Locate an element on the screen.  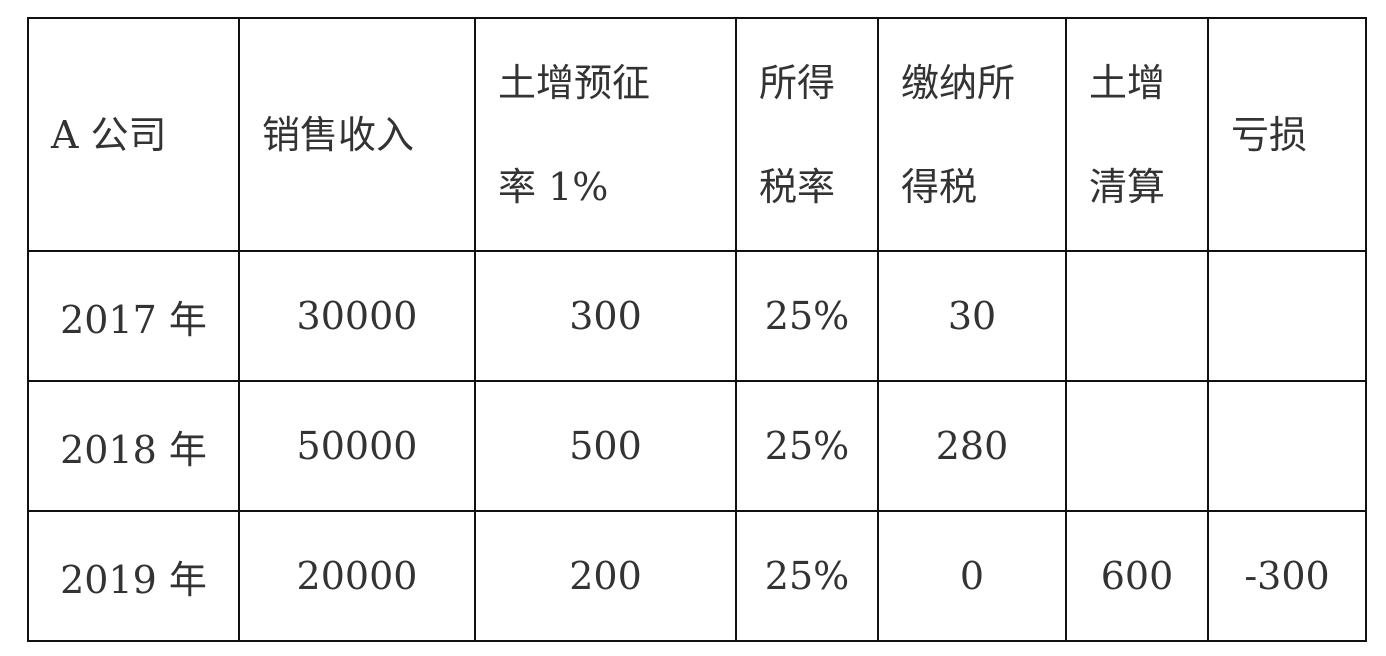
cell: 20000 is located at coordinates (357, 576).